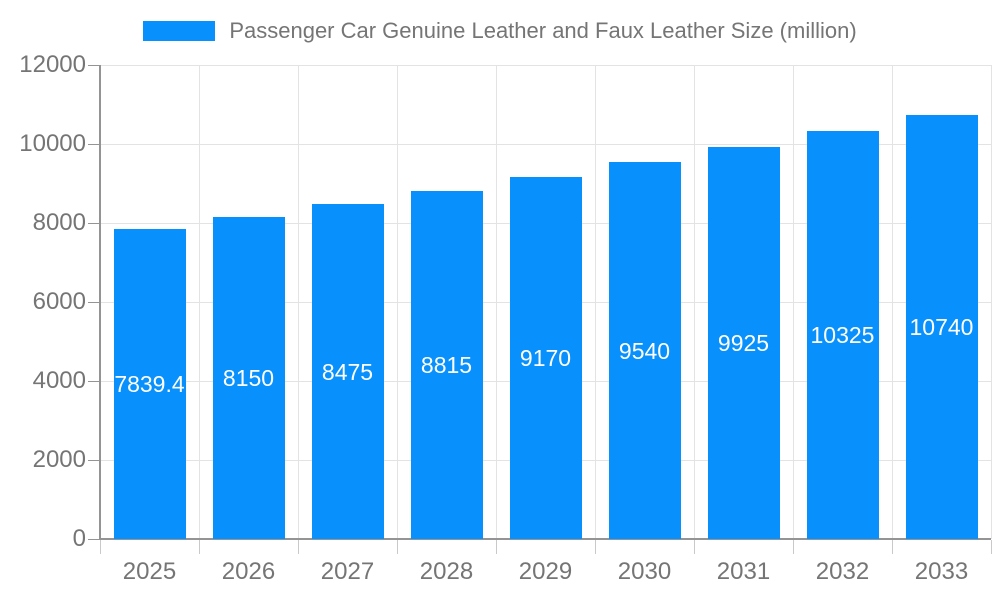 This screenshot has height=600, width=1000. I want to click on y-axis-tick-label: 10000, so click(52, 143).